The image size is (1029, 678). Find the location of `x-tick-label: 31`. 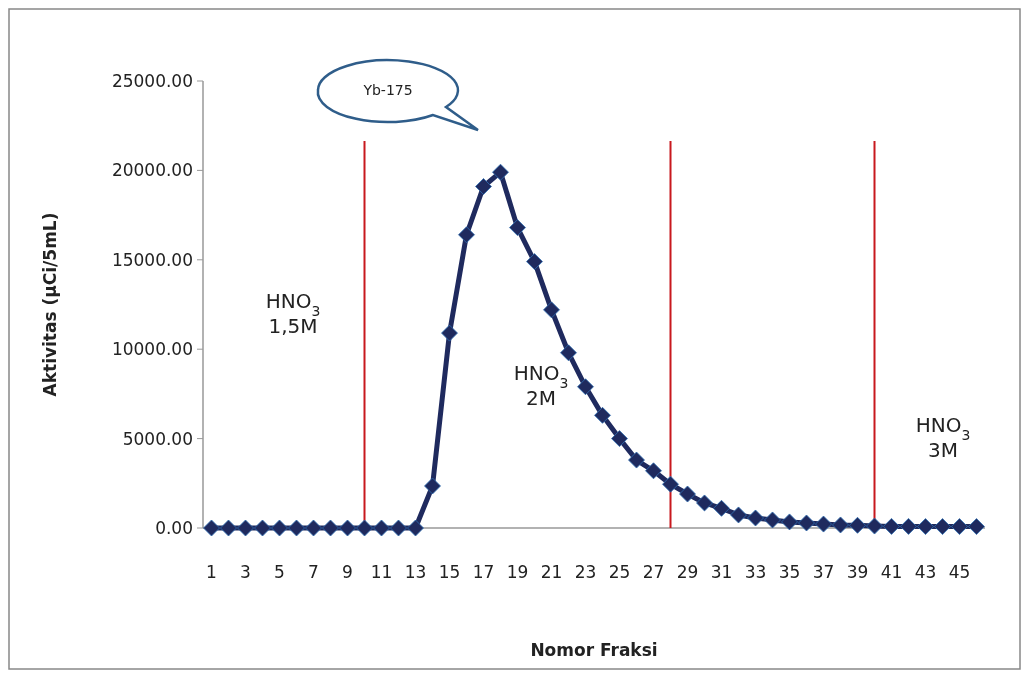

x-tick-label: 31 is located at coordinates (721, 572).